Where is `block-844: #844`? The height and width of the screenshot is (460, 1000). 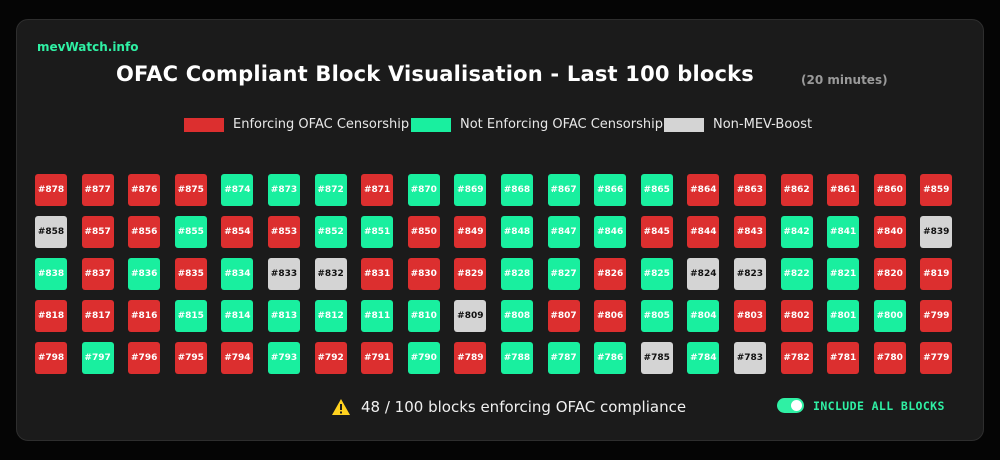
block-844: #844 is located at coordinates (703, 232).